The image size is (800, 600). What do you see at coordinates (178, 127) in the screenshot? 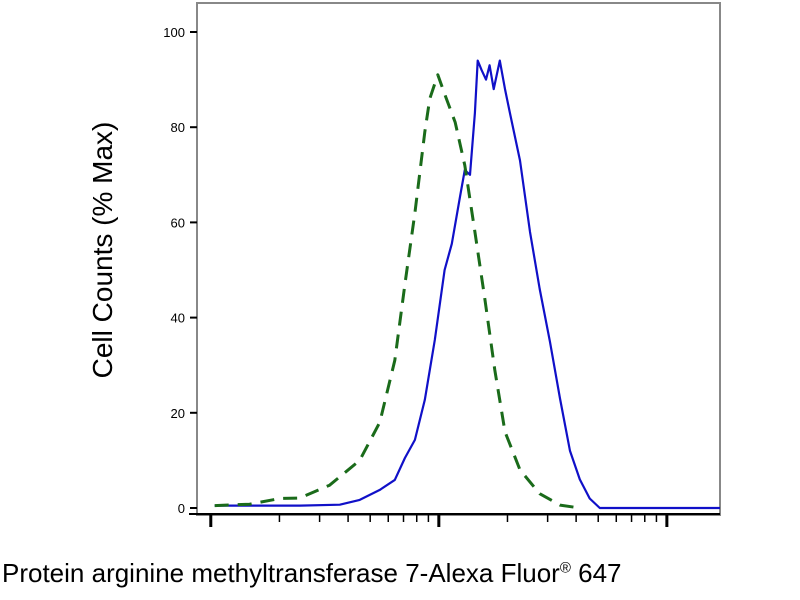
I see `y-tick-label: 80` at bounding box center [178, 127].